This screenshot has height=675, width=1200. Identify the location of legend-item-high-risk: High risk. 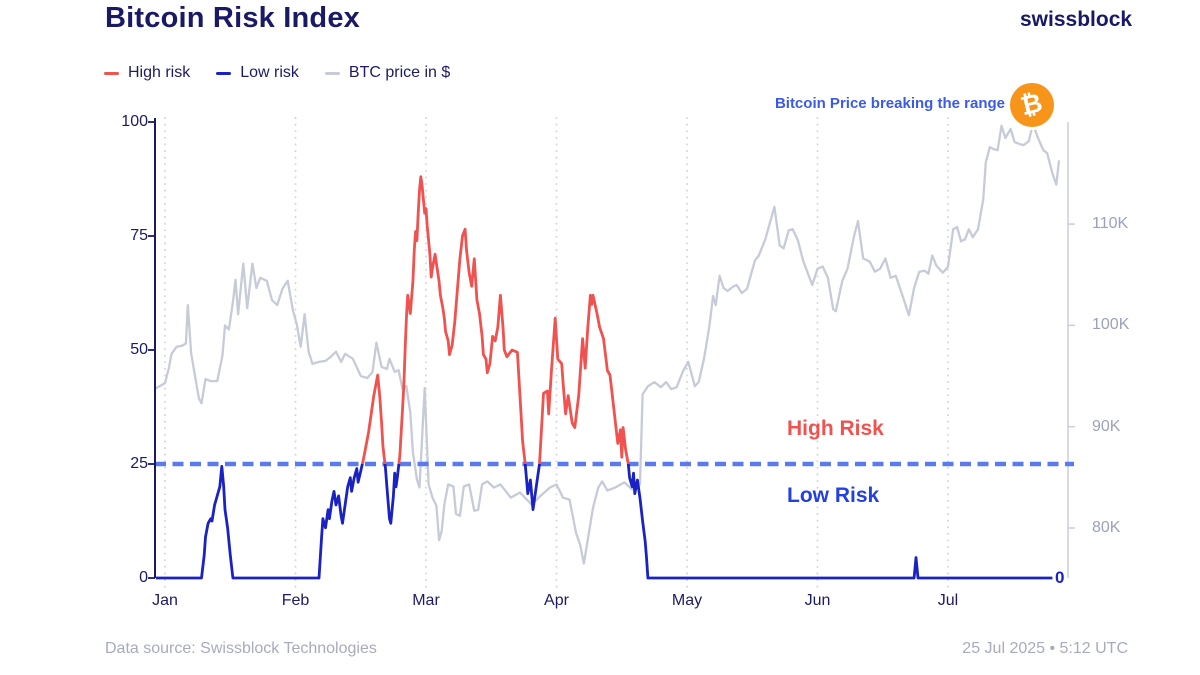
(147, 73).